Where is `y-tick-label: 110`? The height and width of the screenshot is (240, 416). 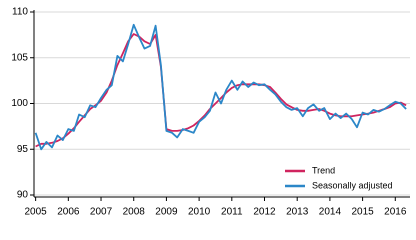
y-tick-label: 110 is located at coordinates (20, 12).